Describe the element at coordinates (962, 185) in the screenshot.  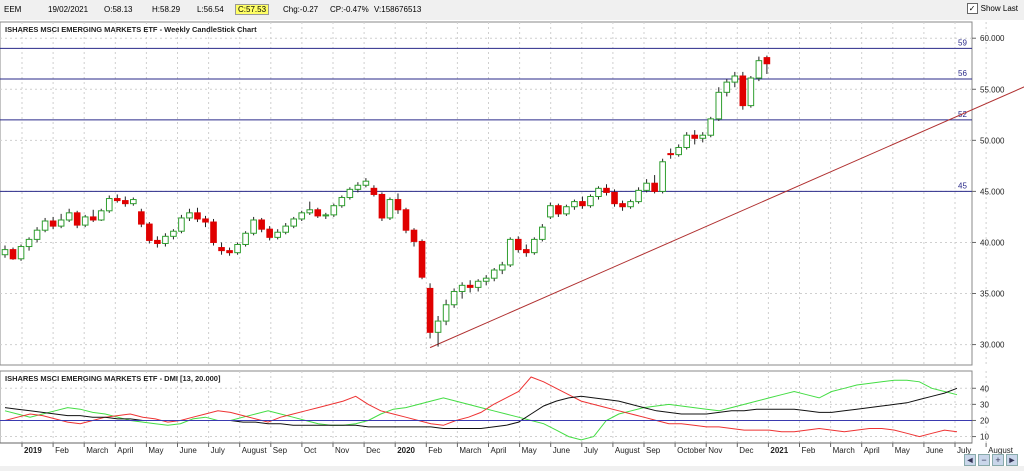
I see `level-label: 45` at that location.